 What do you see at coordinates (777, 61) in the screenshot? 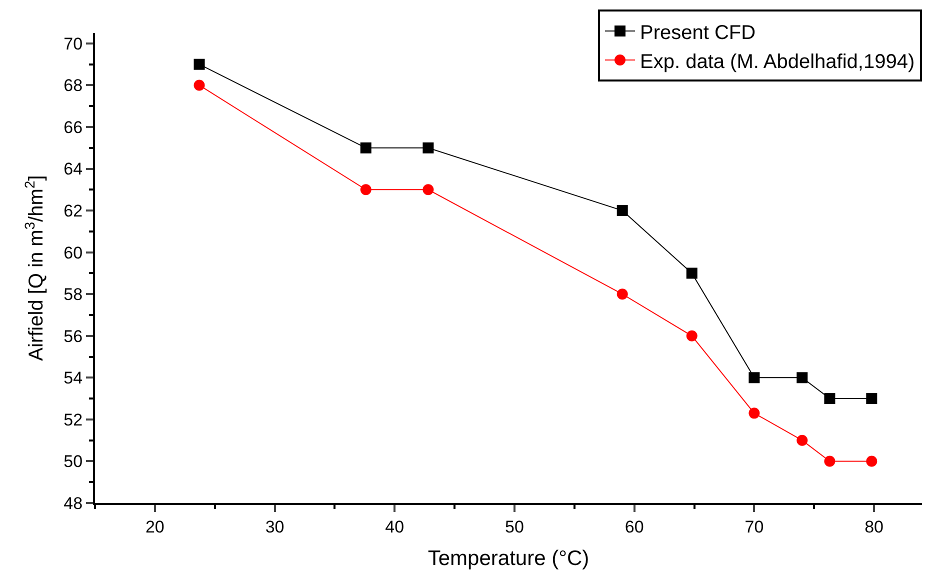
I see `legend-label: Exp. data (M. Abdelhafid,1994)` at bounding box center [777, 61].